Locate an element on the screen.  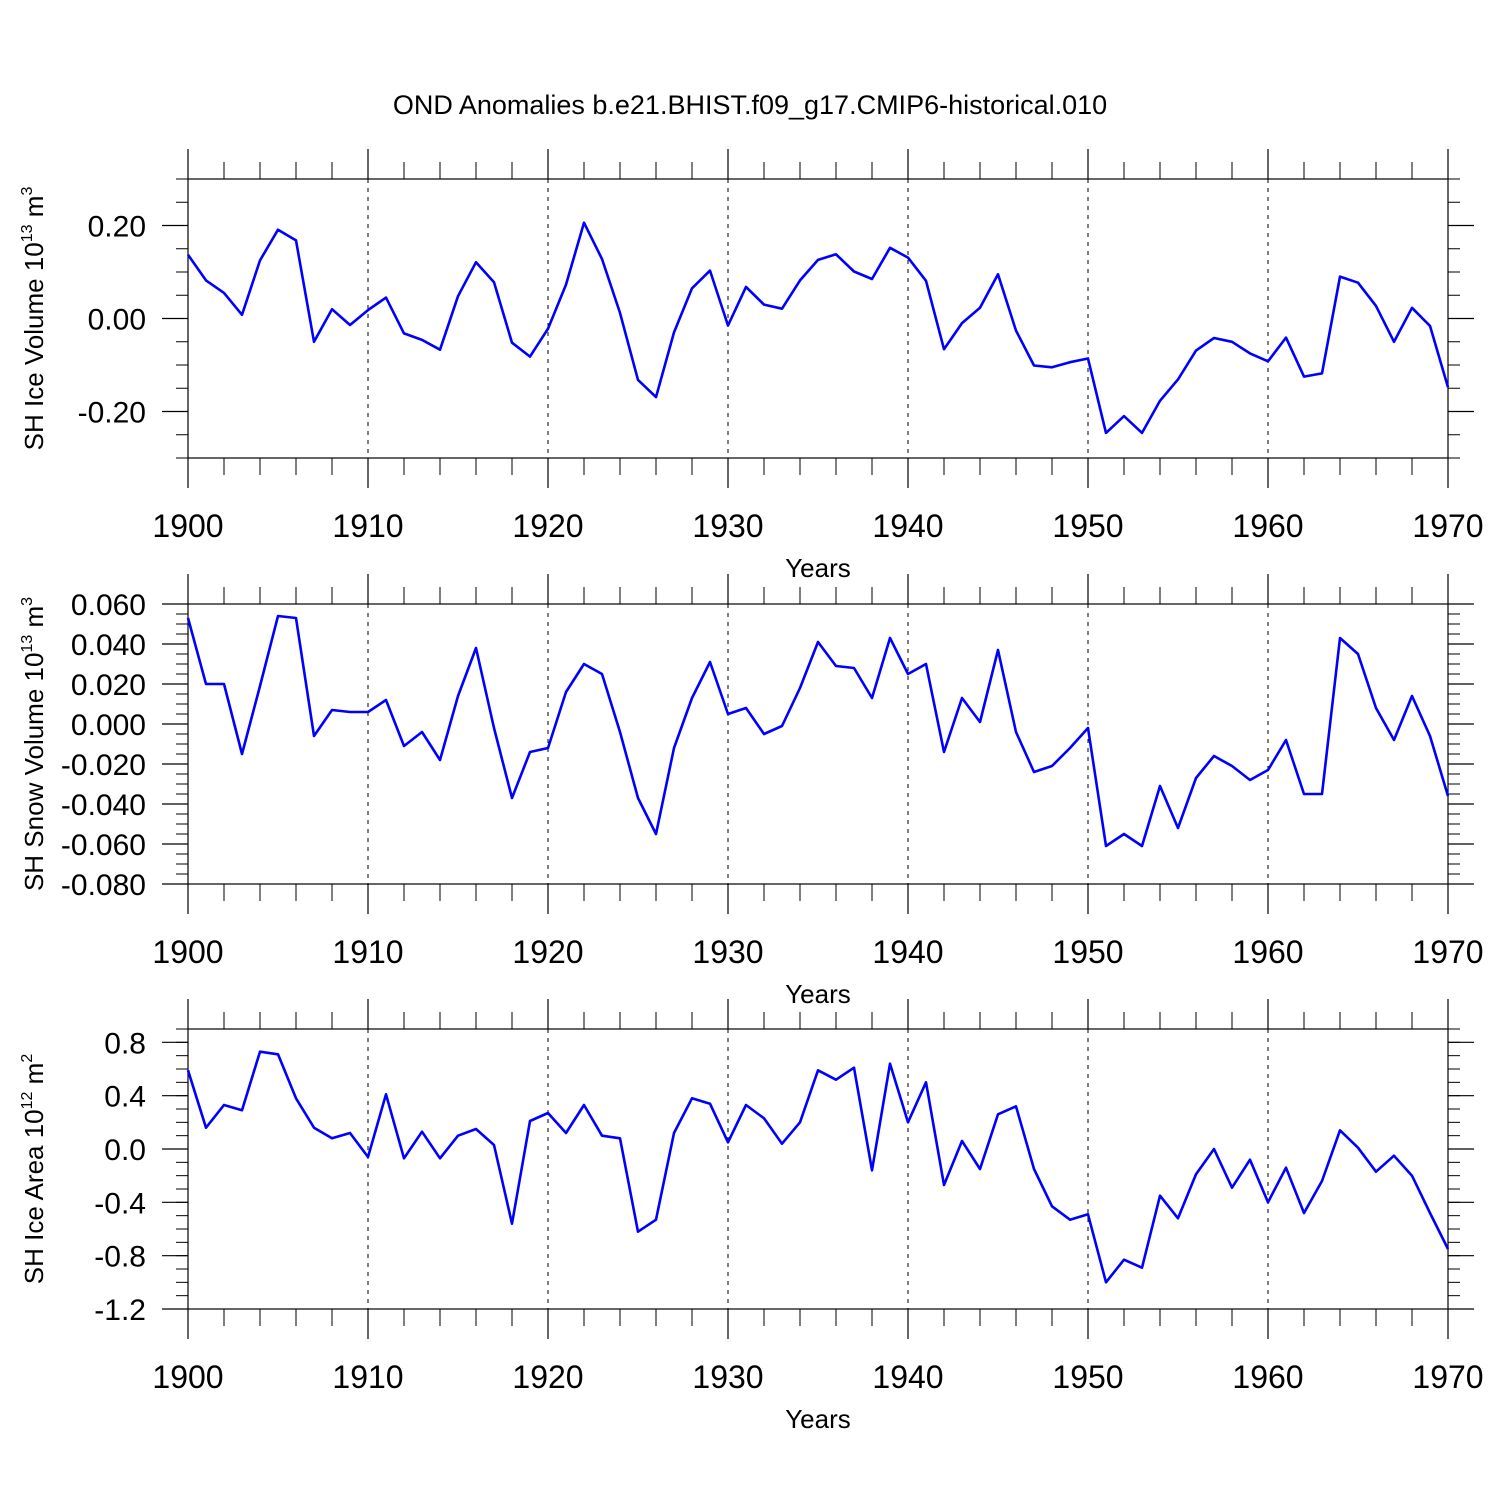
y-tick-label: 0.8 is located at coordinates (125, 1043).